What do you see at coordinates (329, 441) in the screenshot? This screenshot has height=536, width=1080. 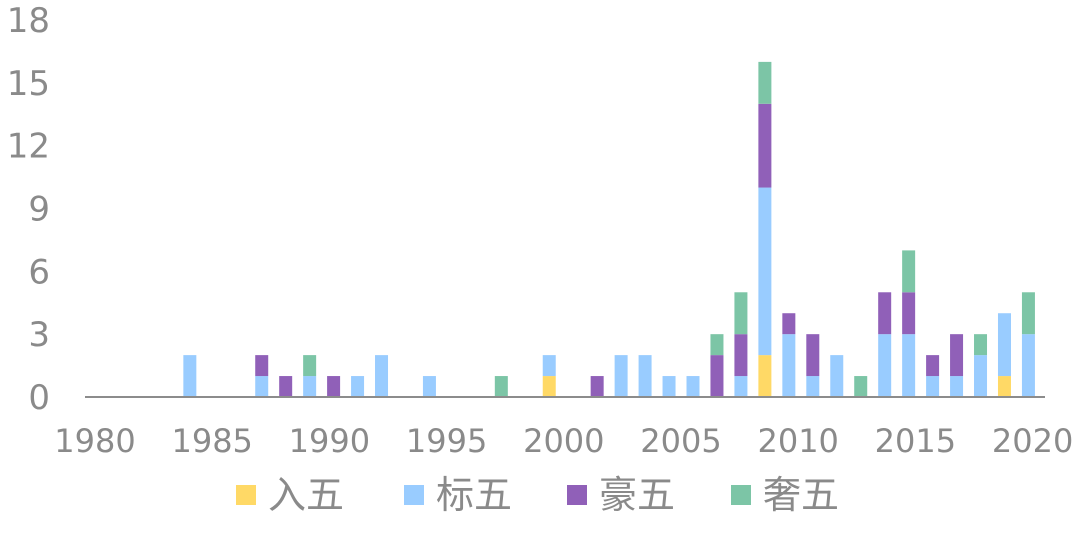 I see `x-tick-label: 1990` at bounding box center [329, 441].